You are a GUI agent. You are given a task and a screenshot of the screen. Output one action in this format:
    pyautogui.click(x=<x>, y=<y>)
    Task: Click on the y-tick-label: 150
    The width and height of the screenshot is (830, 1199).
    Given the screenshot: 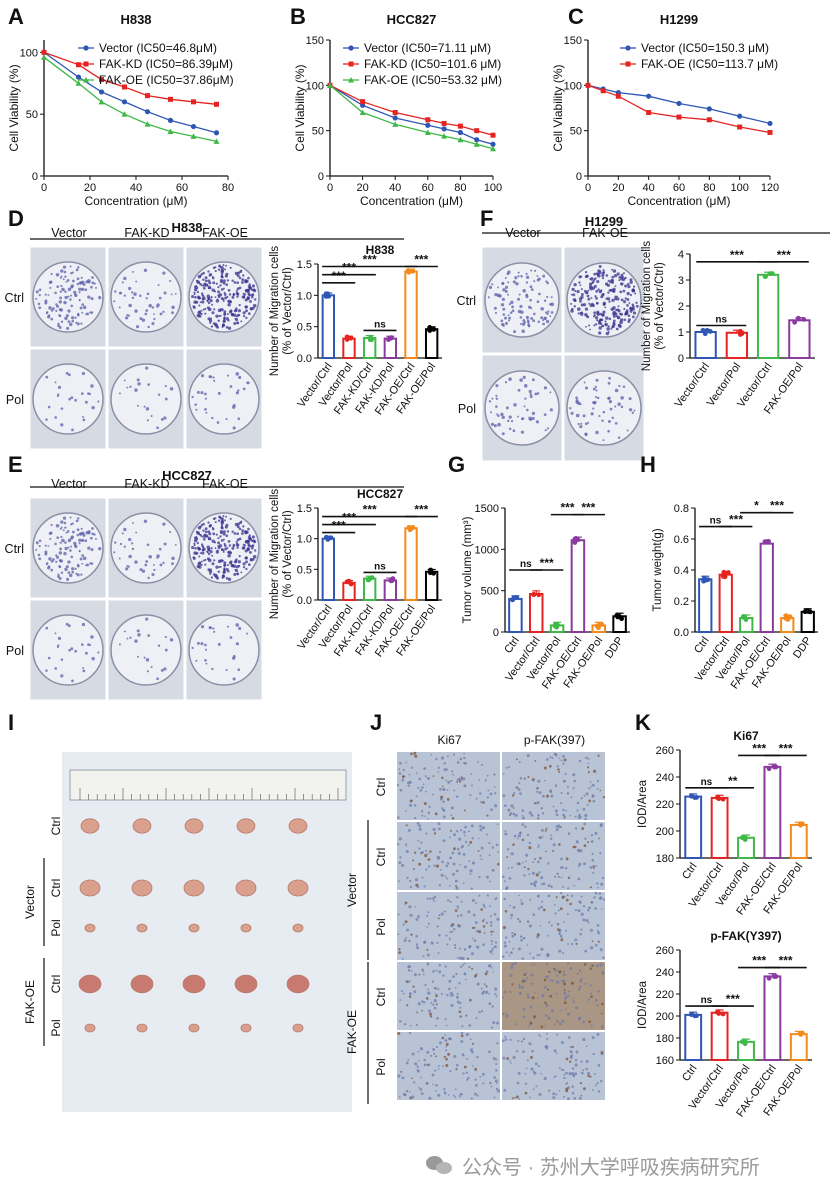 What is the action you would take?
    pyautogui.click(x=315, y=41)
    